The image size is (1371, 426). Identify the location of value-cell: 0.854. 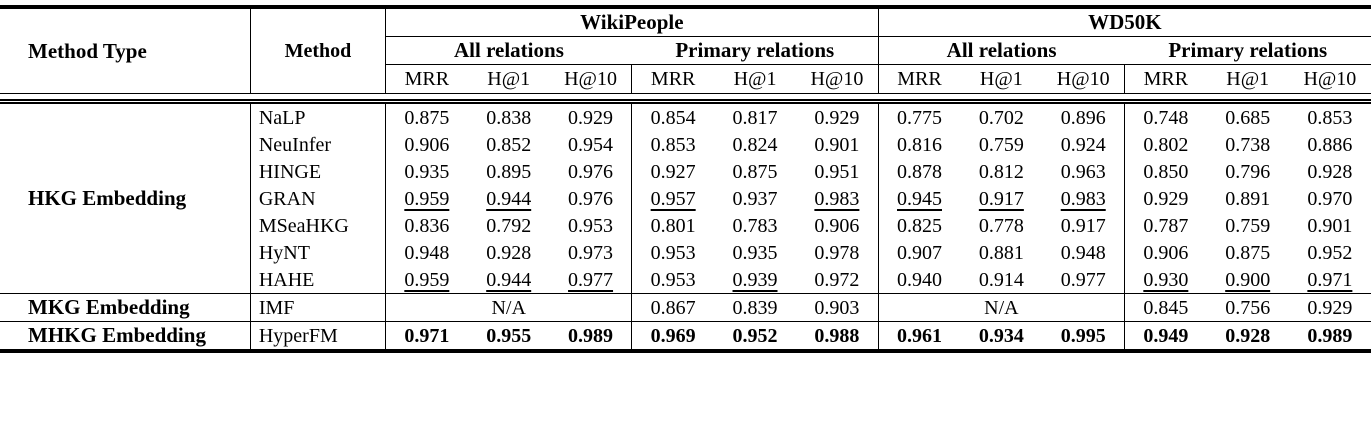
(672, 116).